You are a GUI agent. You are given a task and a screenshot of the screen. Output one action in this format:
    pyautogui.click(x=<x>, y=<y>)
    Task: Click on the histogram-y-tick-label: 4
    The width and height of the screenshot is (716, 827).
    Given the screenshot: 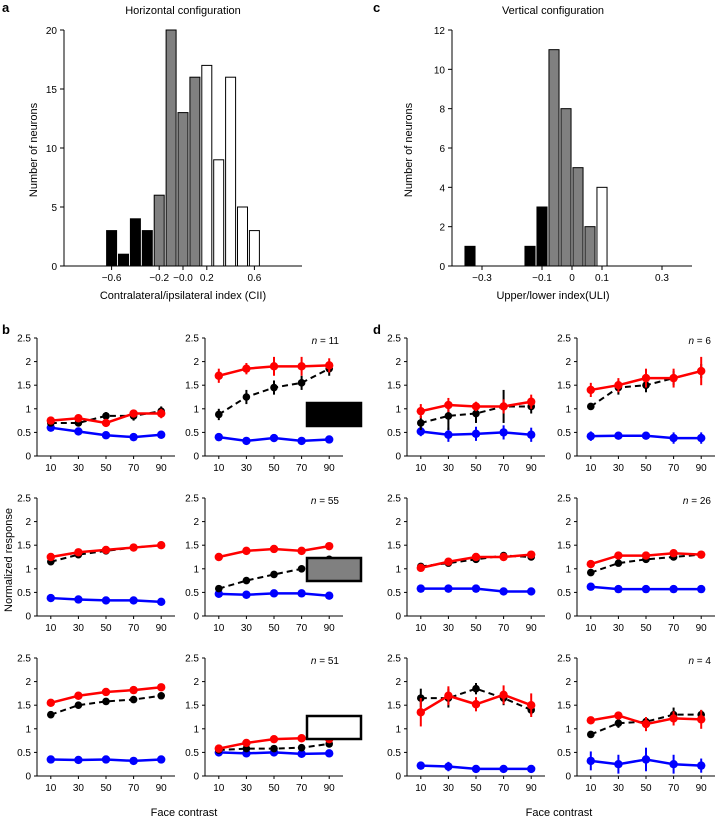 What is the action you would take?
    pyautogui.click(x=442, y=188)
    